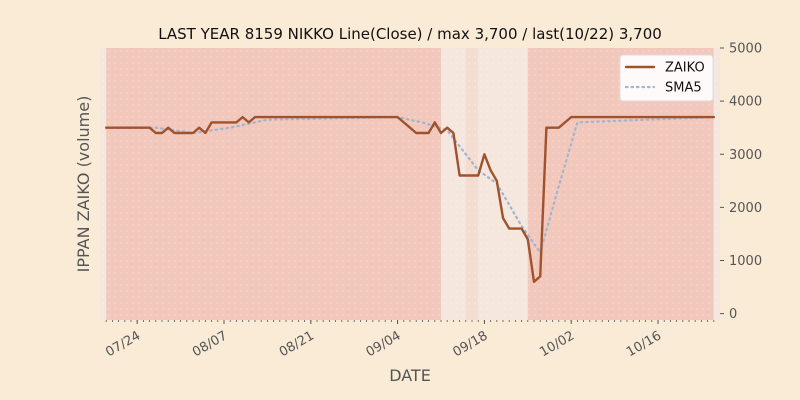 The width and height of the screenshot is (800, 400). I want to click on y-tick-label: 3000, so click(745, 155).